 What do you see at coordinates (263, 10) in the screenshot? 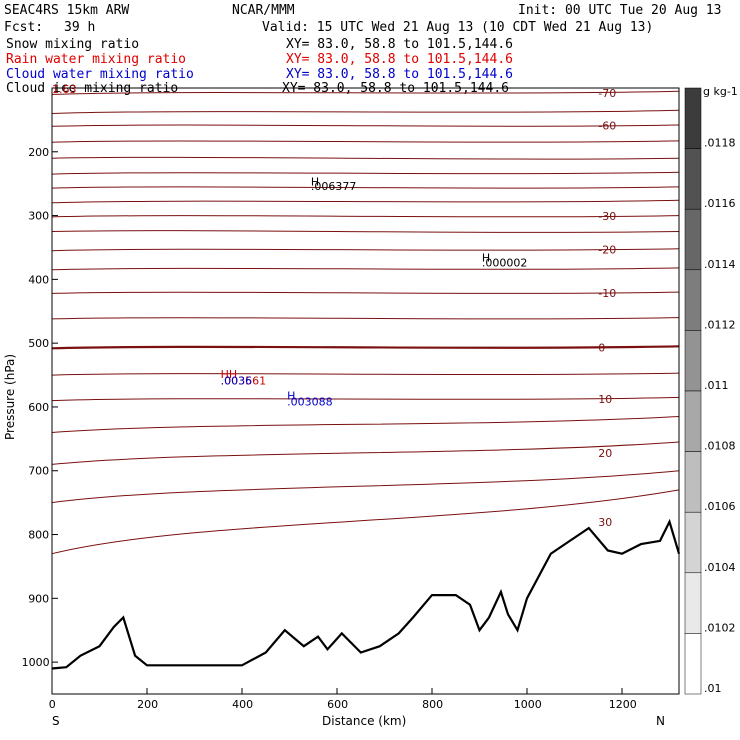
I see `organization-label: NCAR/MMM` at bounding box center [263, 10].